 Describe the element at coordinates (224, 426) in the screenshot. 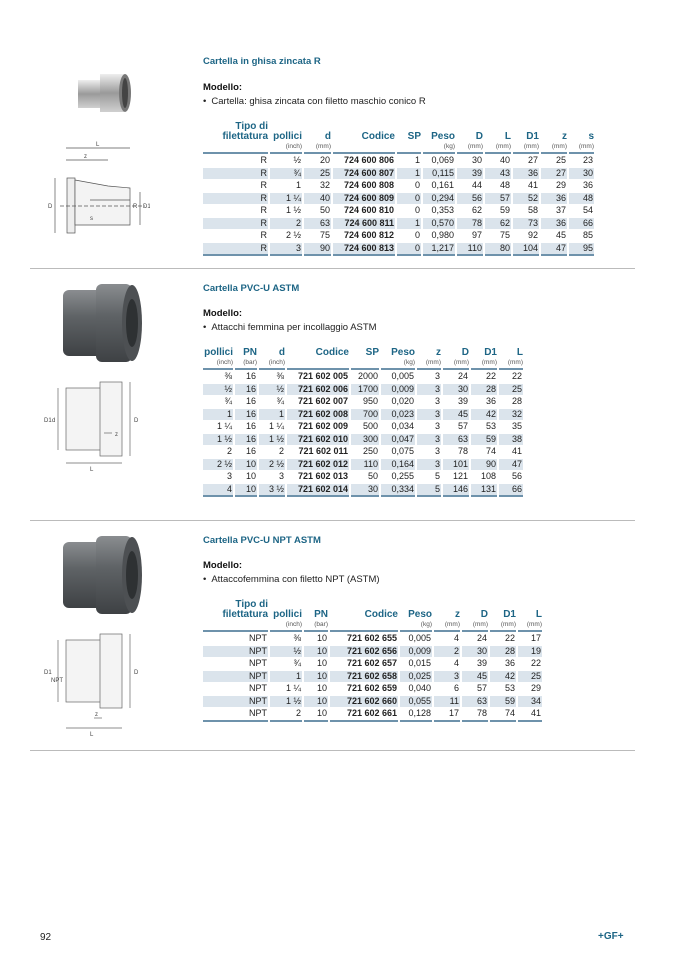

I see `table-cell: 1 ¼` at that location.